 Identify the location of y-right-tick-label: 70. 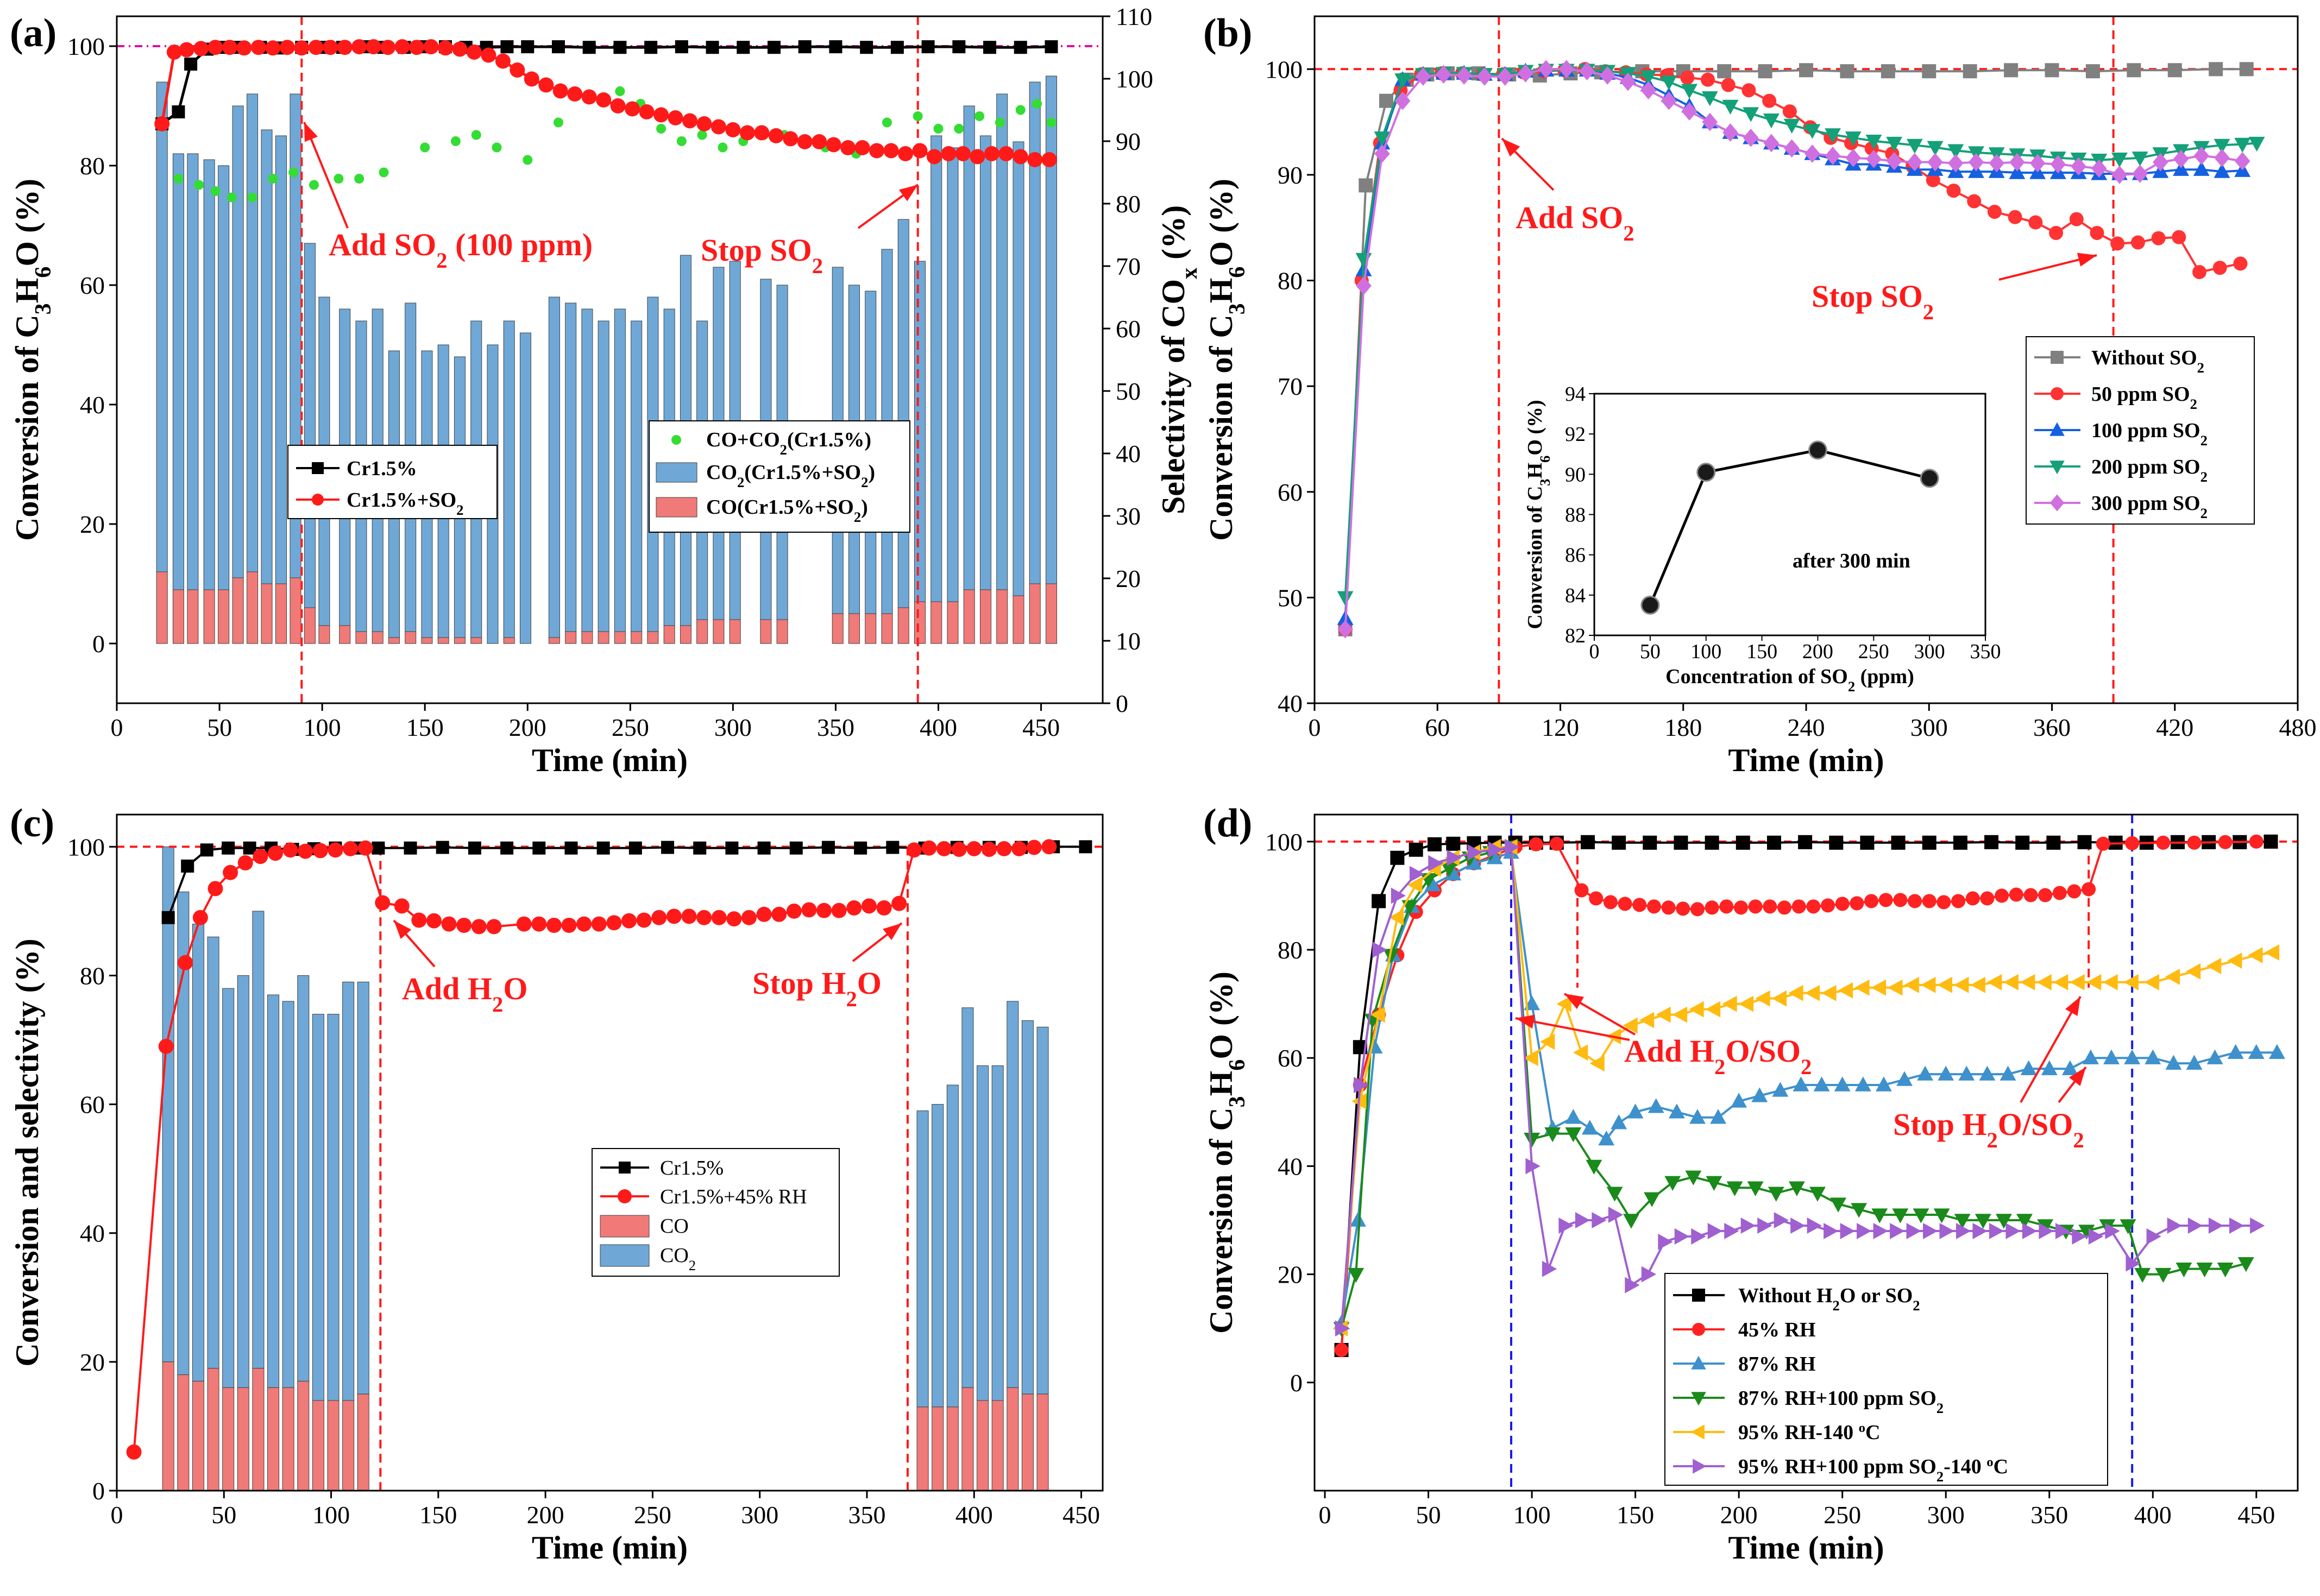
(1128, 266).